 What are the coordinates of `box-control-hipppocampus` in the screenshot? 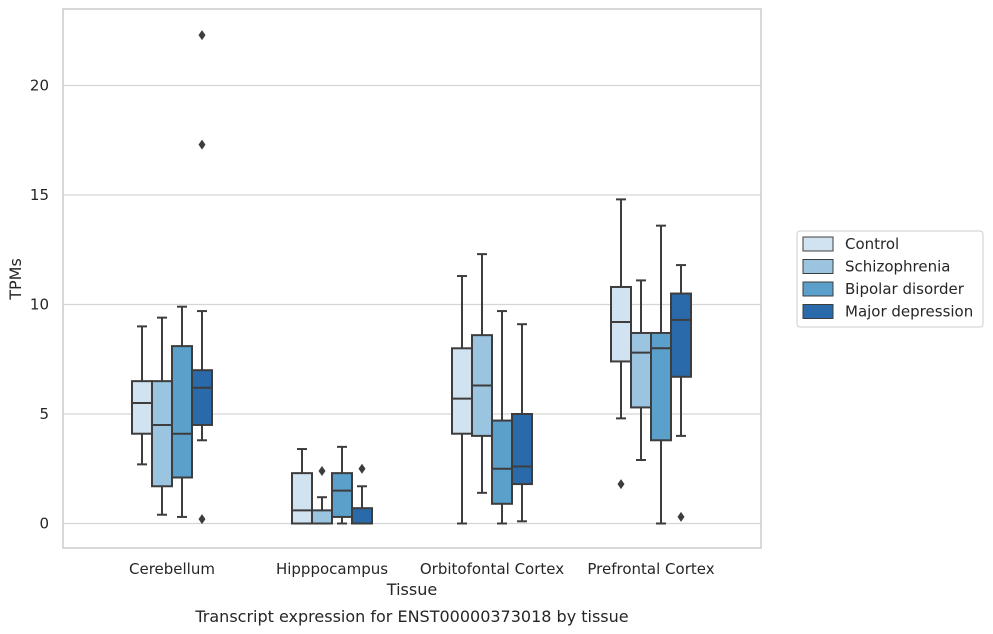 It's located at (302, 486).